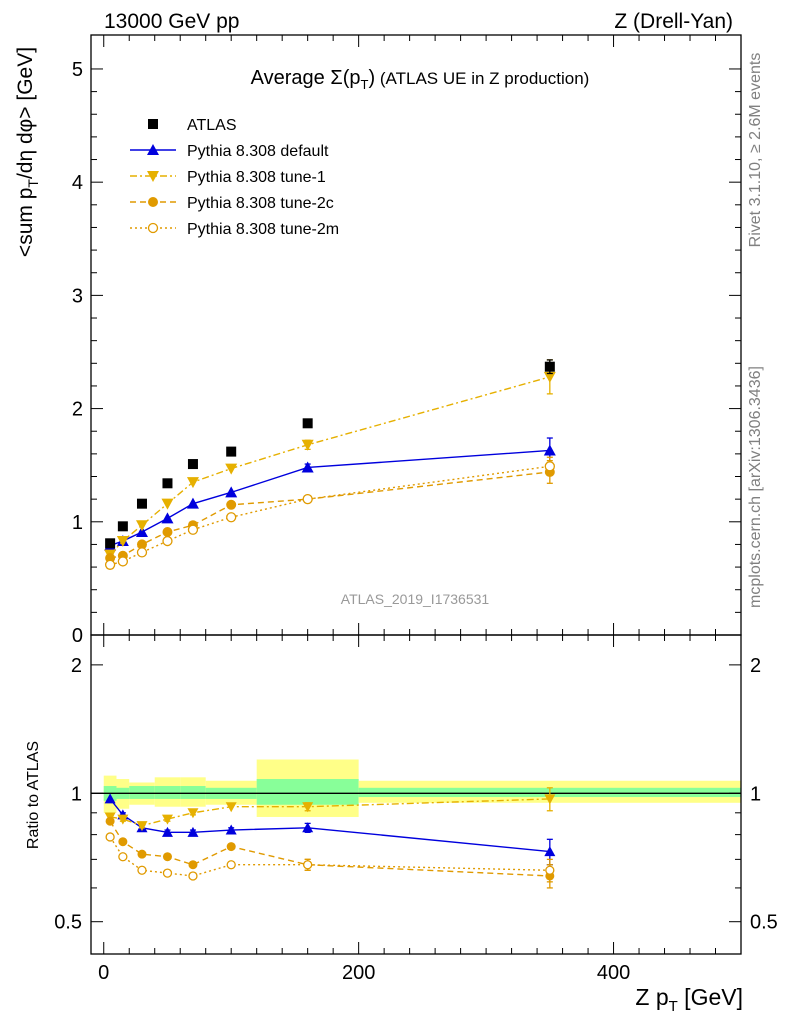 This screenshot has height=1024, width=786. What do you see at coordinates (755, 150) in the screenshot?
I see `rivet-label: Rivet 3.1.10, ≥ 2.6M events` at bounding box center [755, 150].